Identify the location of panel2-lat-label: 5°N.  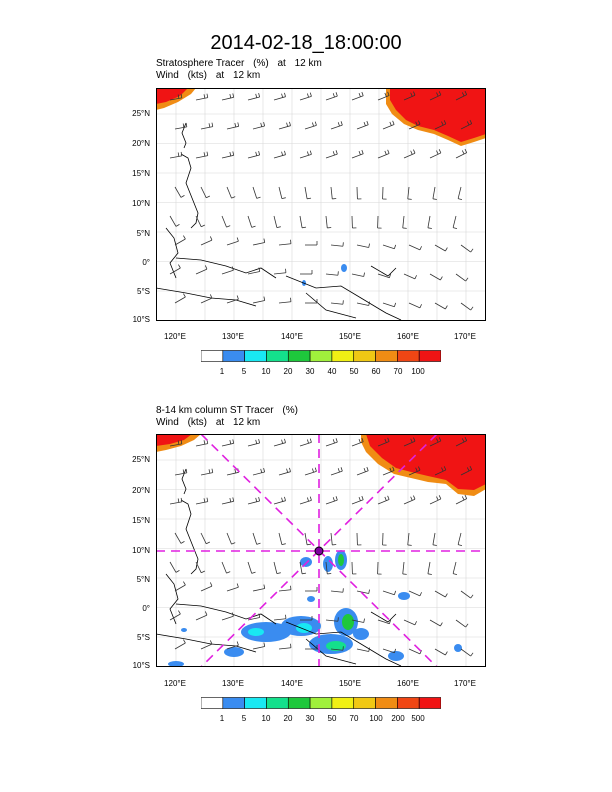
(143, 579).